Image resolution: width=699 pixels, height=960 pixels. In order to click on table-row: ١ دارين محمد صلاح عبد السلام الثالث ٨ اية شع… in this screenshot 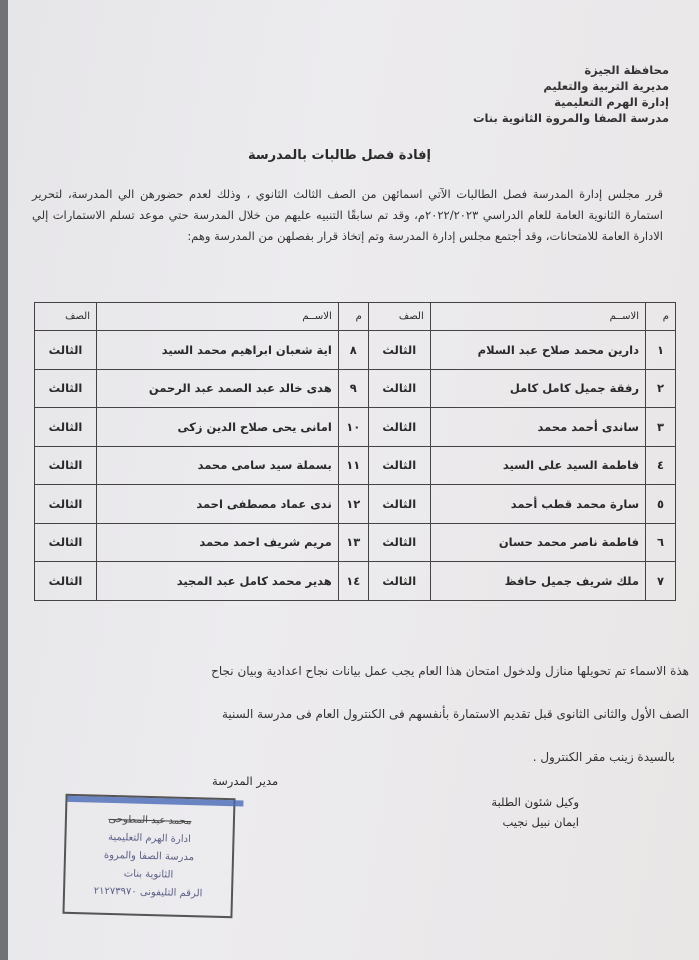, I will do `click(355, 350)`.